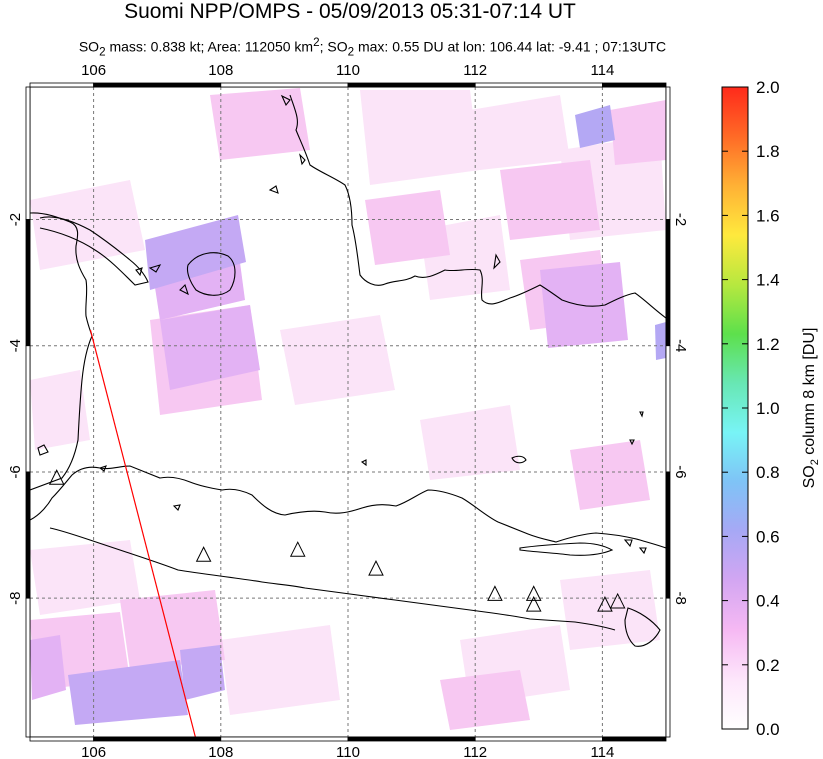  Describe the element at coordinates (602, 751) in the screenshot. I see `lon-tick-label-bottom: 114` at that location.